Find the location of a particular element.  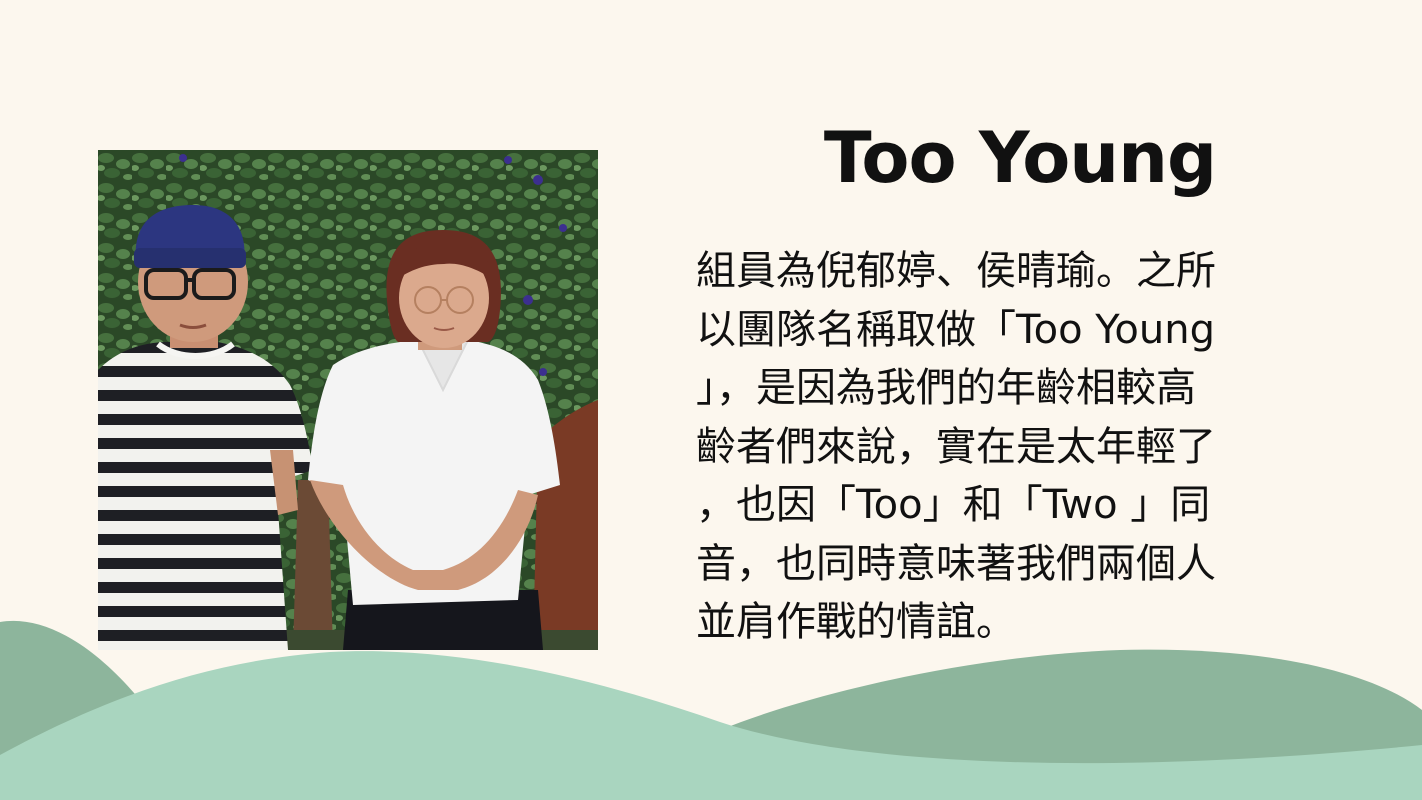

person-right is located at coordinates (434, 440).